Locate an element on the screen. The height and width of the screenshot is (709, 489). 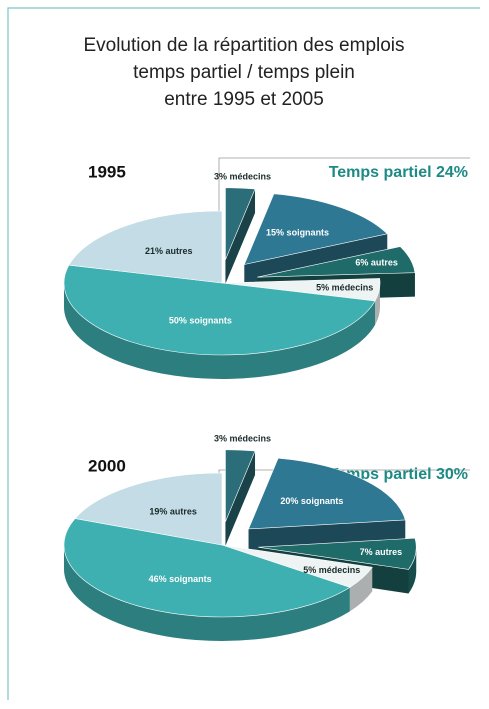
slice-label: 21% autres is located at coordinates (169, 251).